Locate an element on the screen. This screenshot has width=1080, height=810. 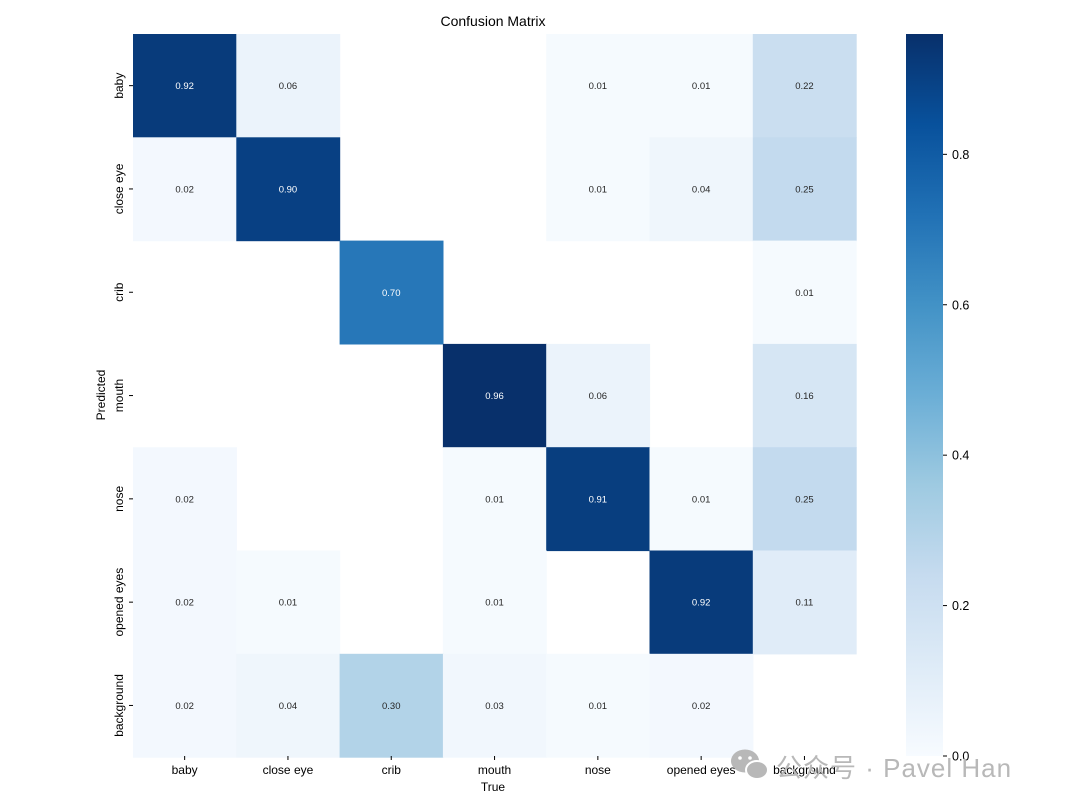
cell-value-label: 0.16 is located at coordinates (804, 396).